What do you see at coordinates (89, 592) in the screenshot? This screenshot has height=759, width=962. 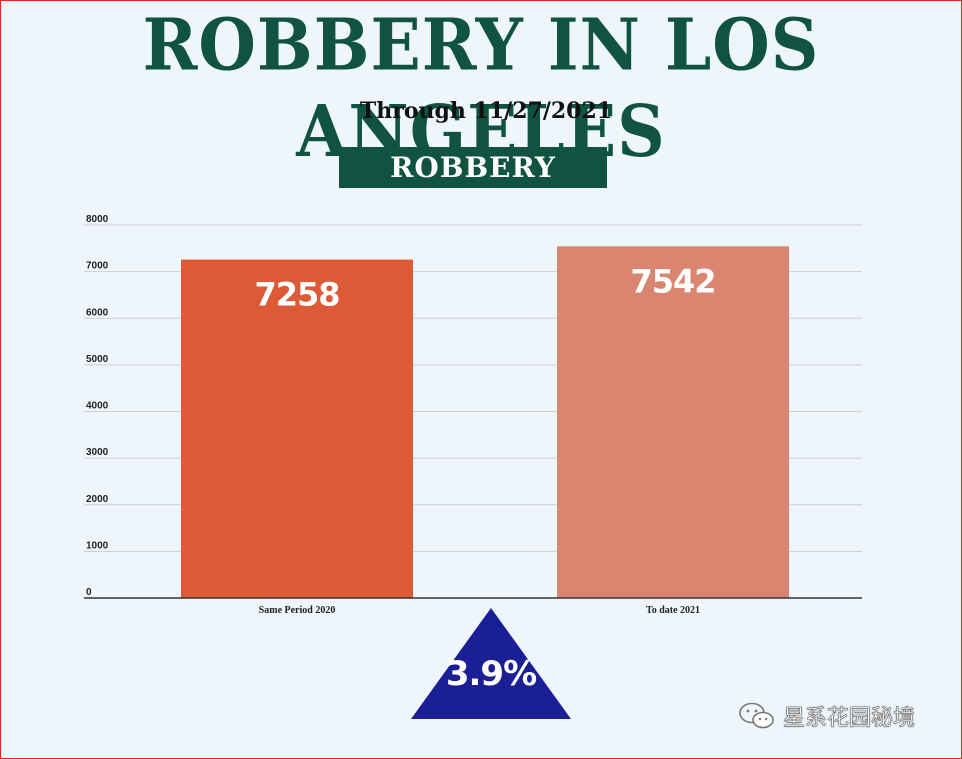 I see `y-tick-label: 0` at bounding box center [89, 592].